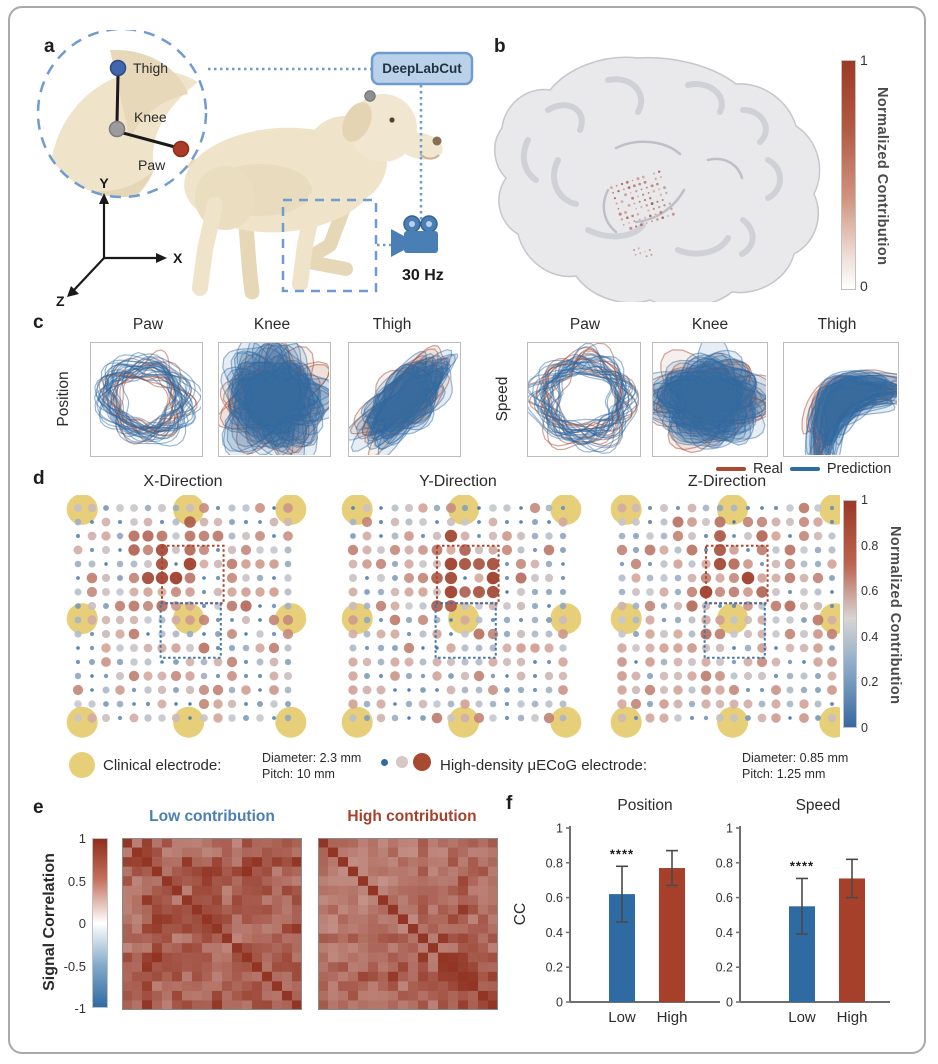 The image size is (938, 1064). Describe the element at coordinates (392, 324) in the screenshot. I see `pos-thigh-title: Thigh` at that location.